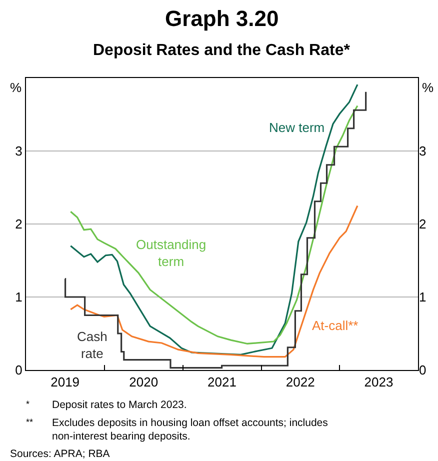  What do you see at coordinates (335, 325) in the screenshot?
I see `series-label: At-call**` at bounding box center [335, 325].